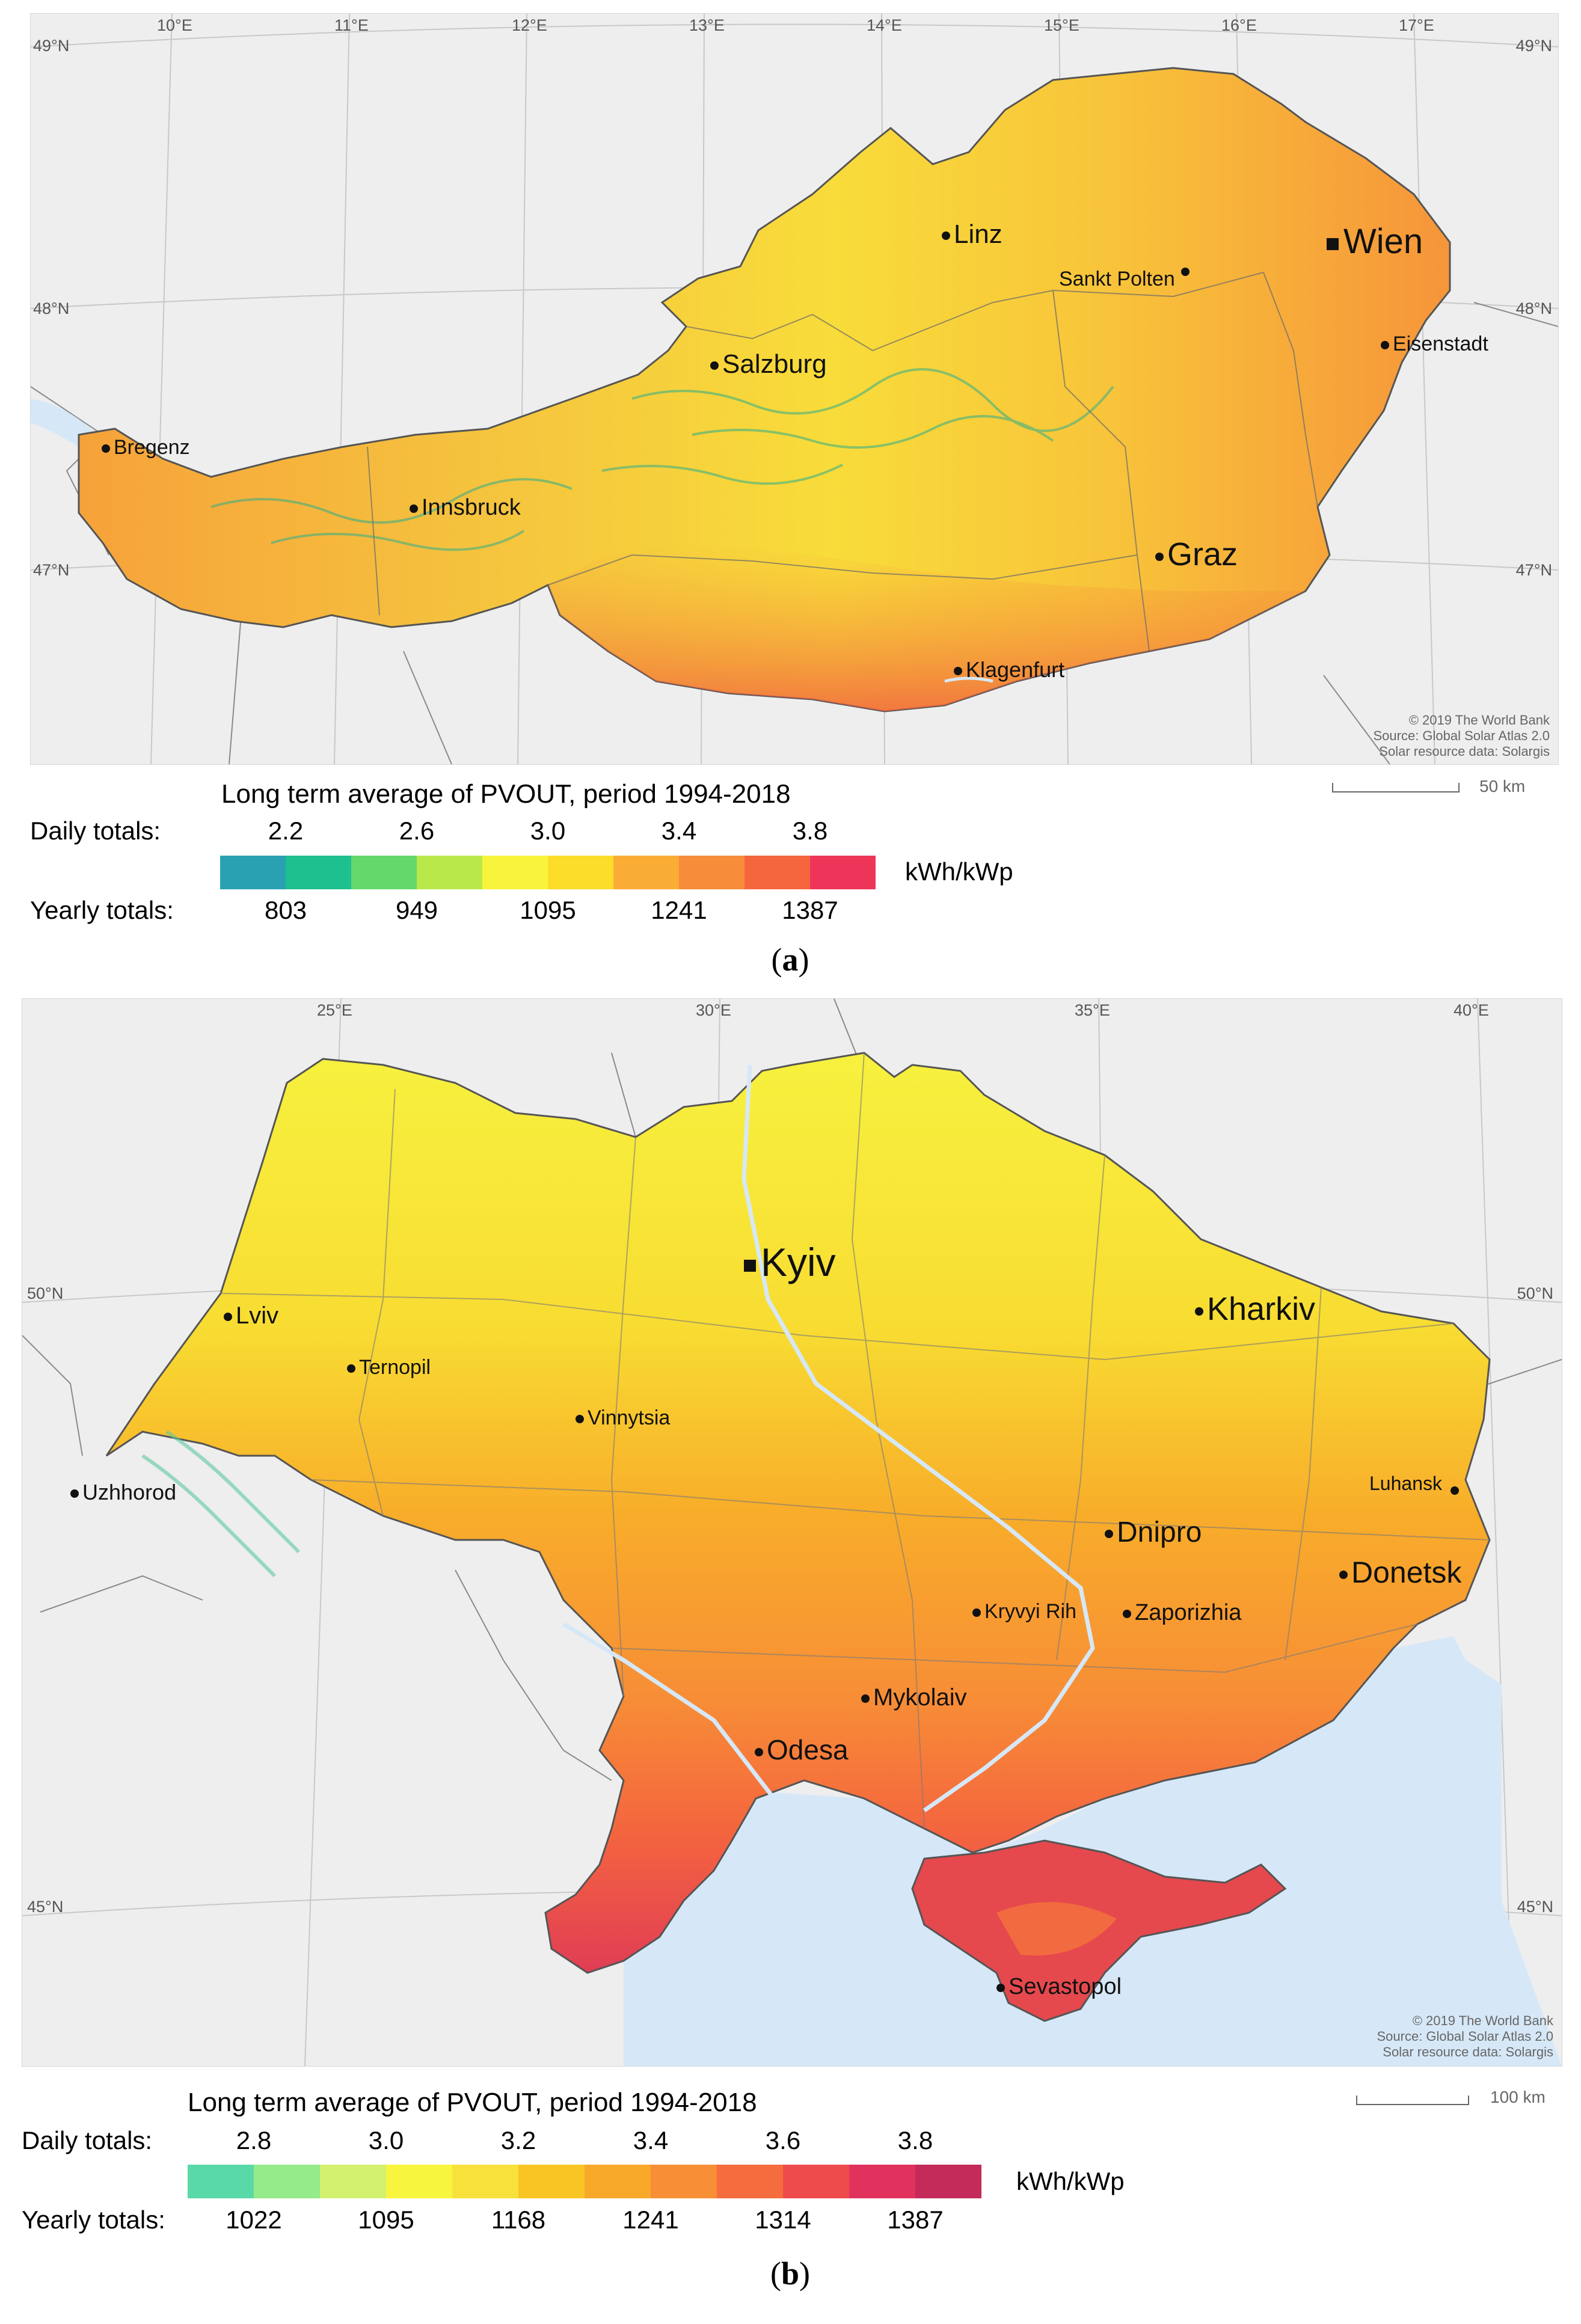 This screenshot has width=1581, height=2324. I want to click on coord-left-50n: 50°N, so click(45, 1293).